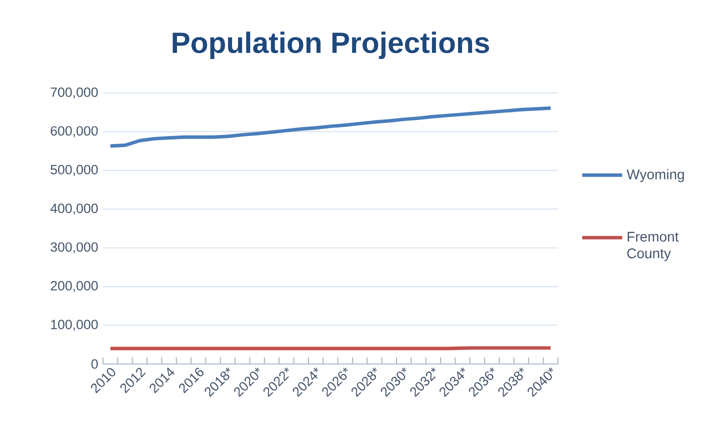 This screenshot has width=719, height=425. Describe the element at coordinates (653, 247) in the screenshot. I see `legend-label: Fremont County` at that location.